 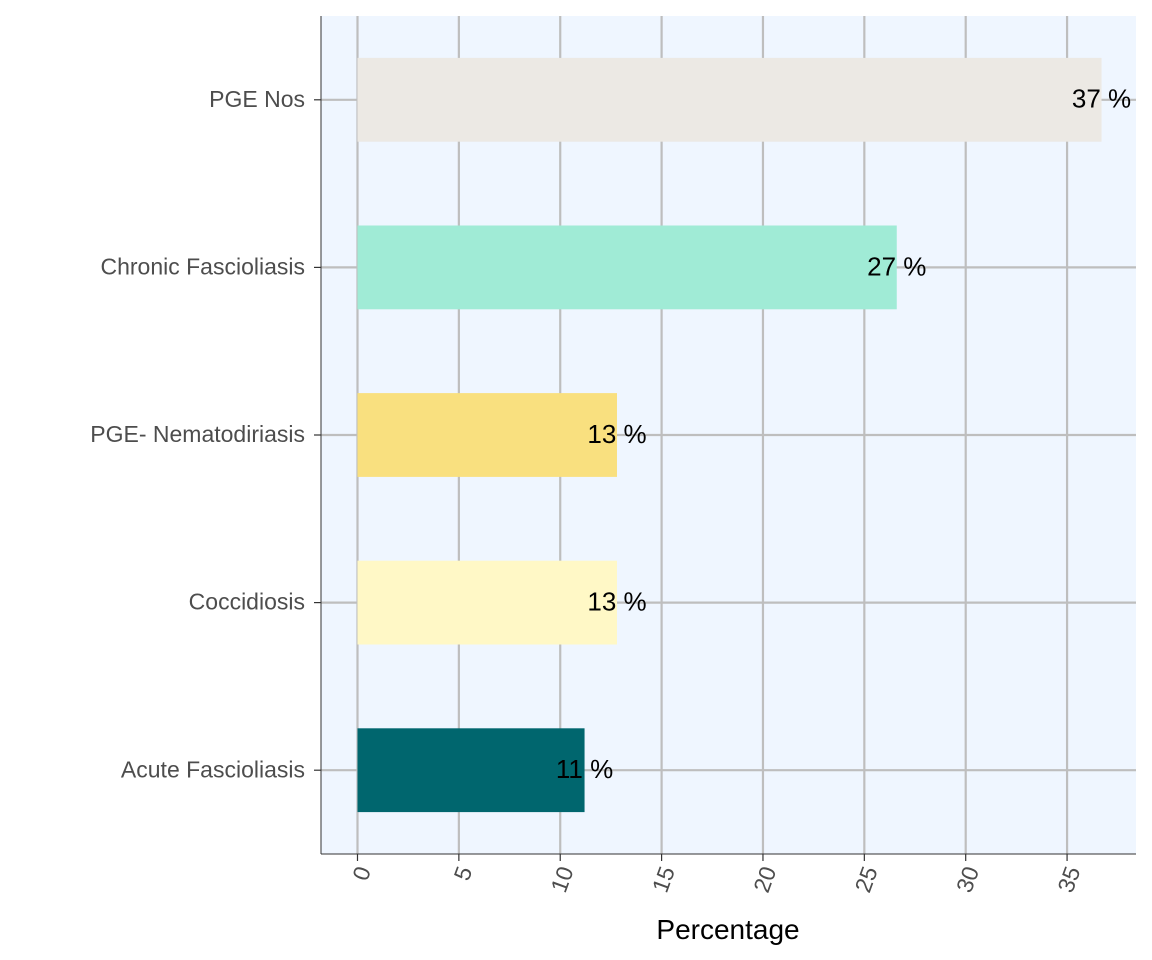 I want to click on category-label: PGE- Nematodiriasis, so click(x=197, y=434).